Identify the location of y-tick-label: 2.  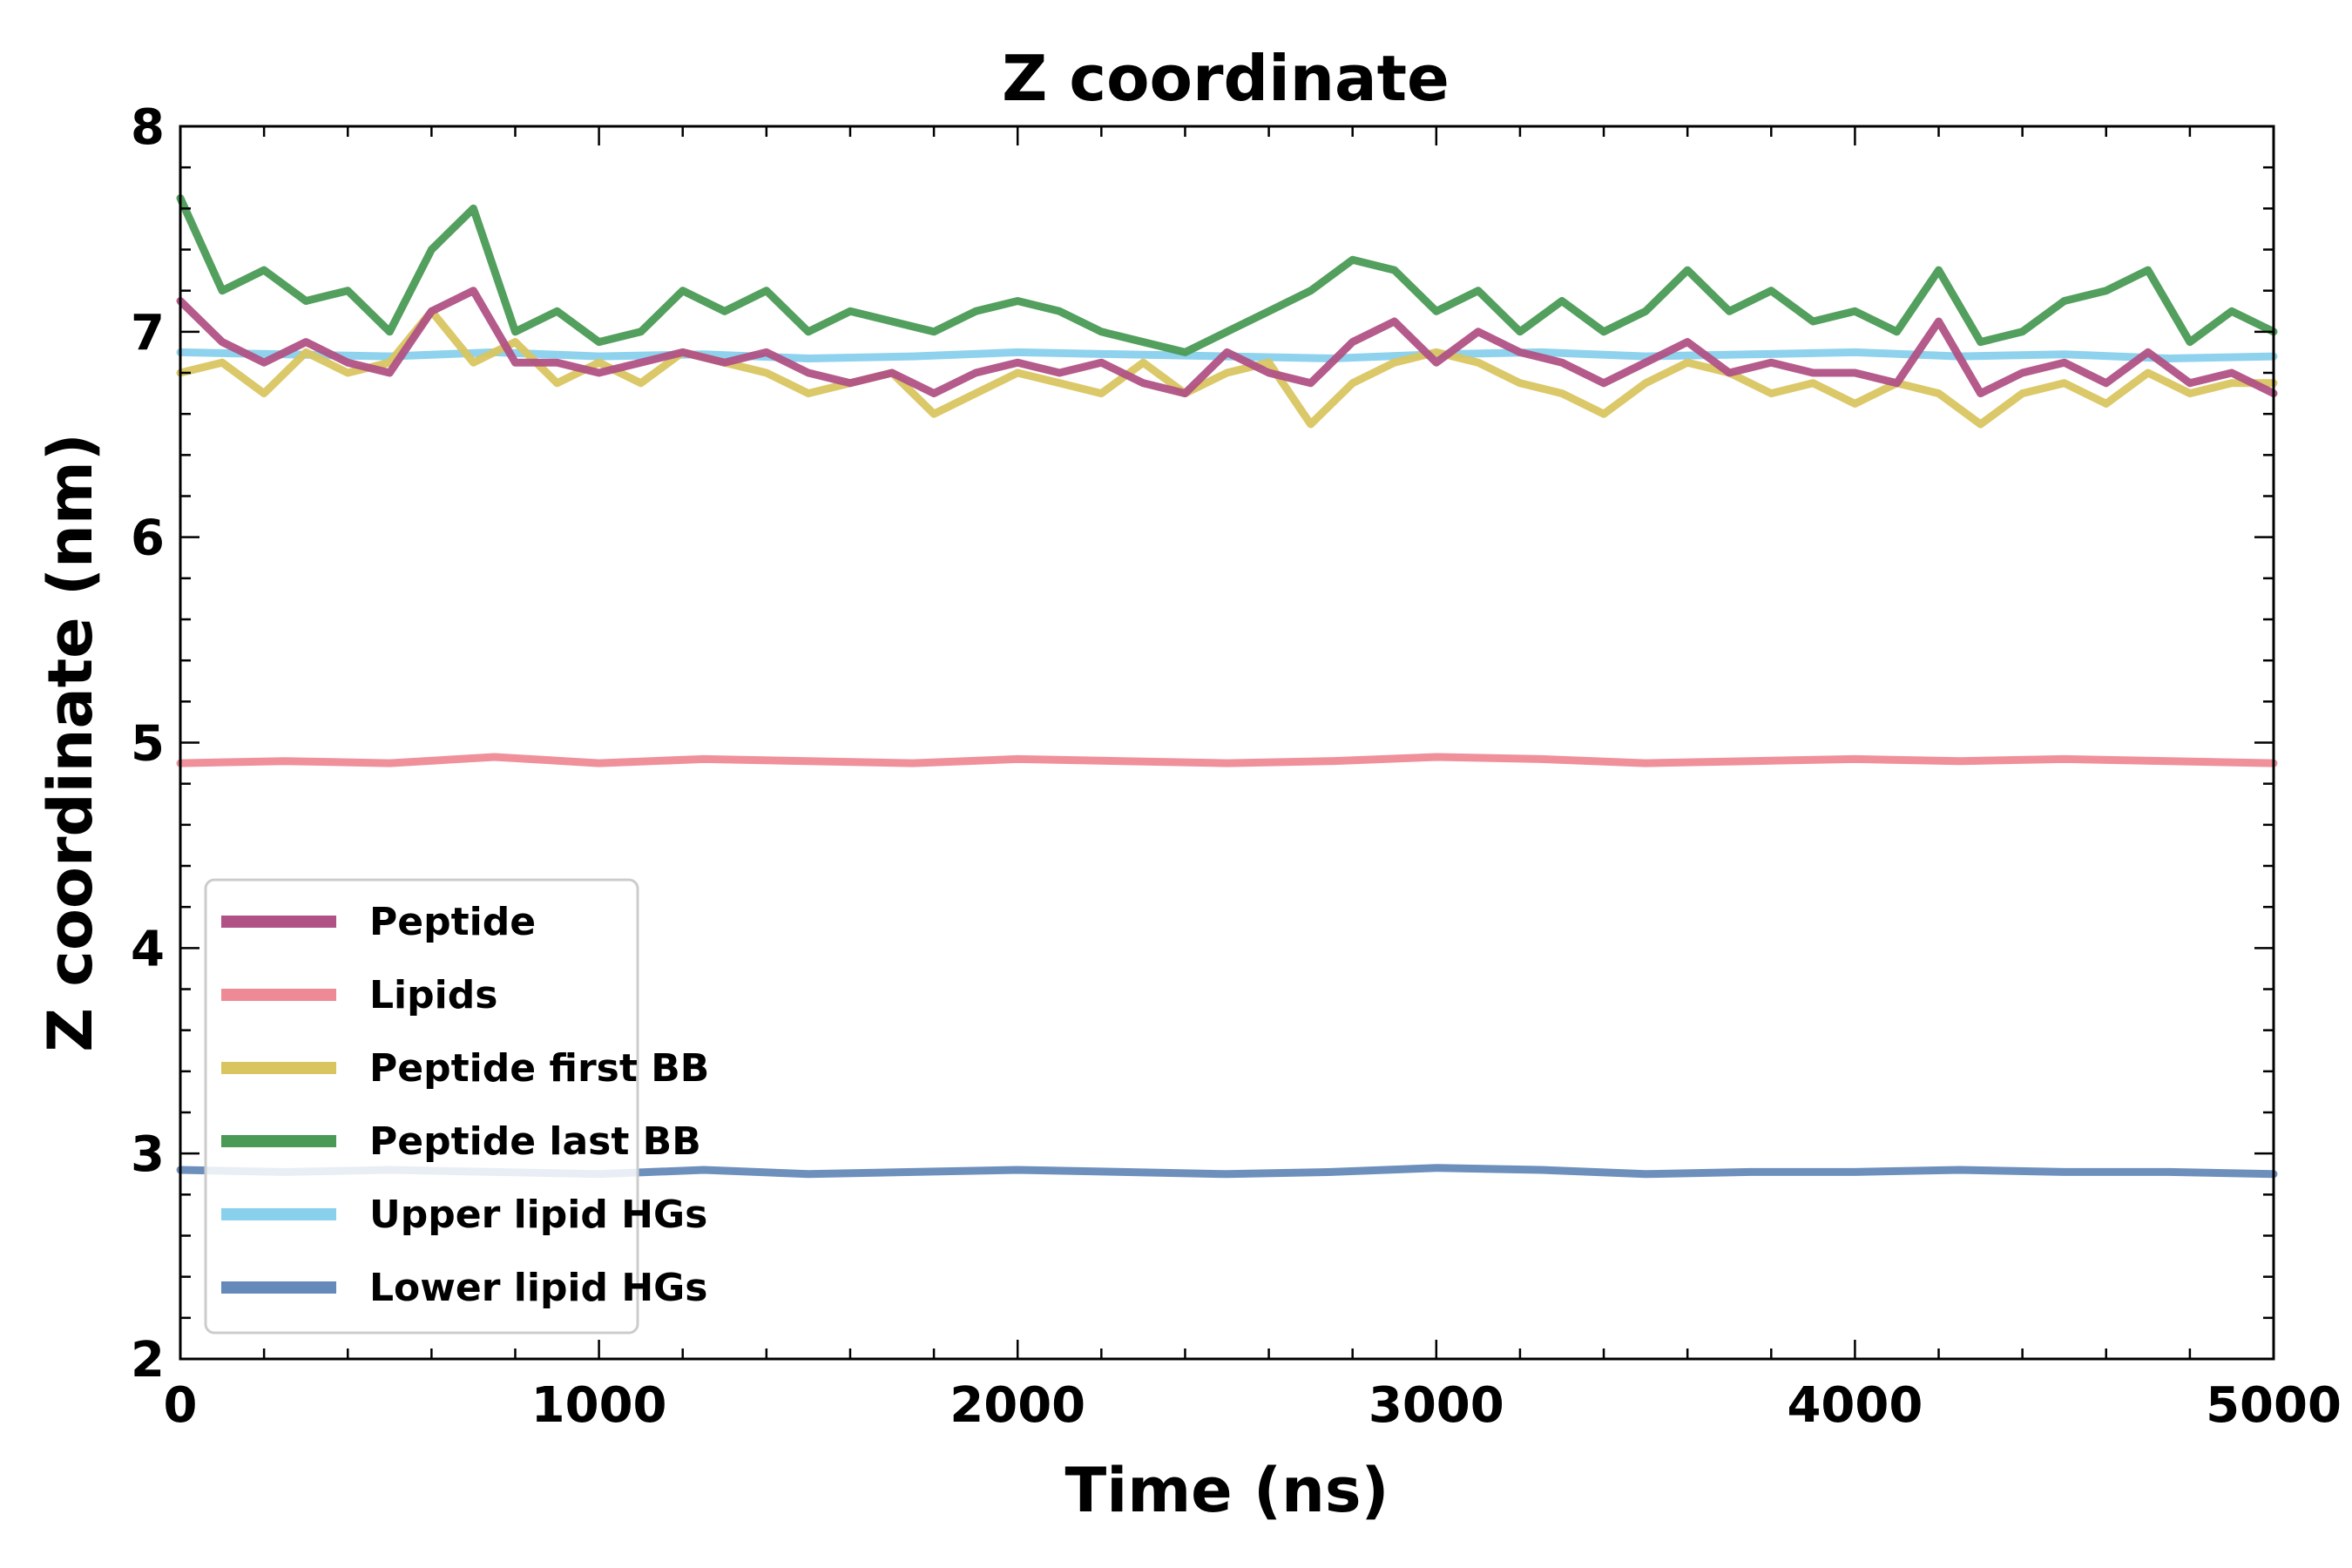
(148, 1360).